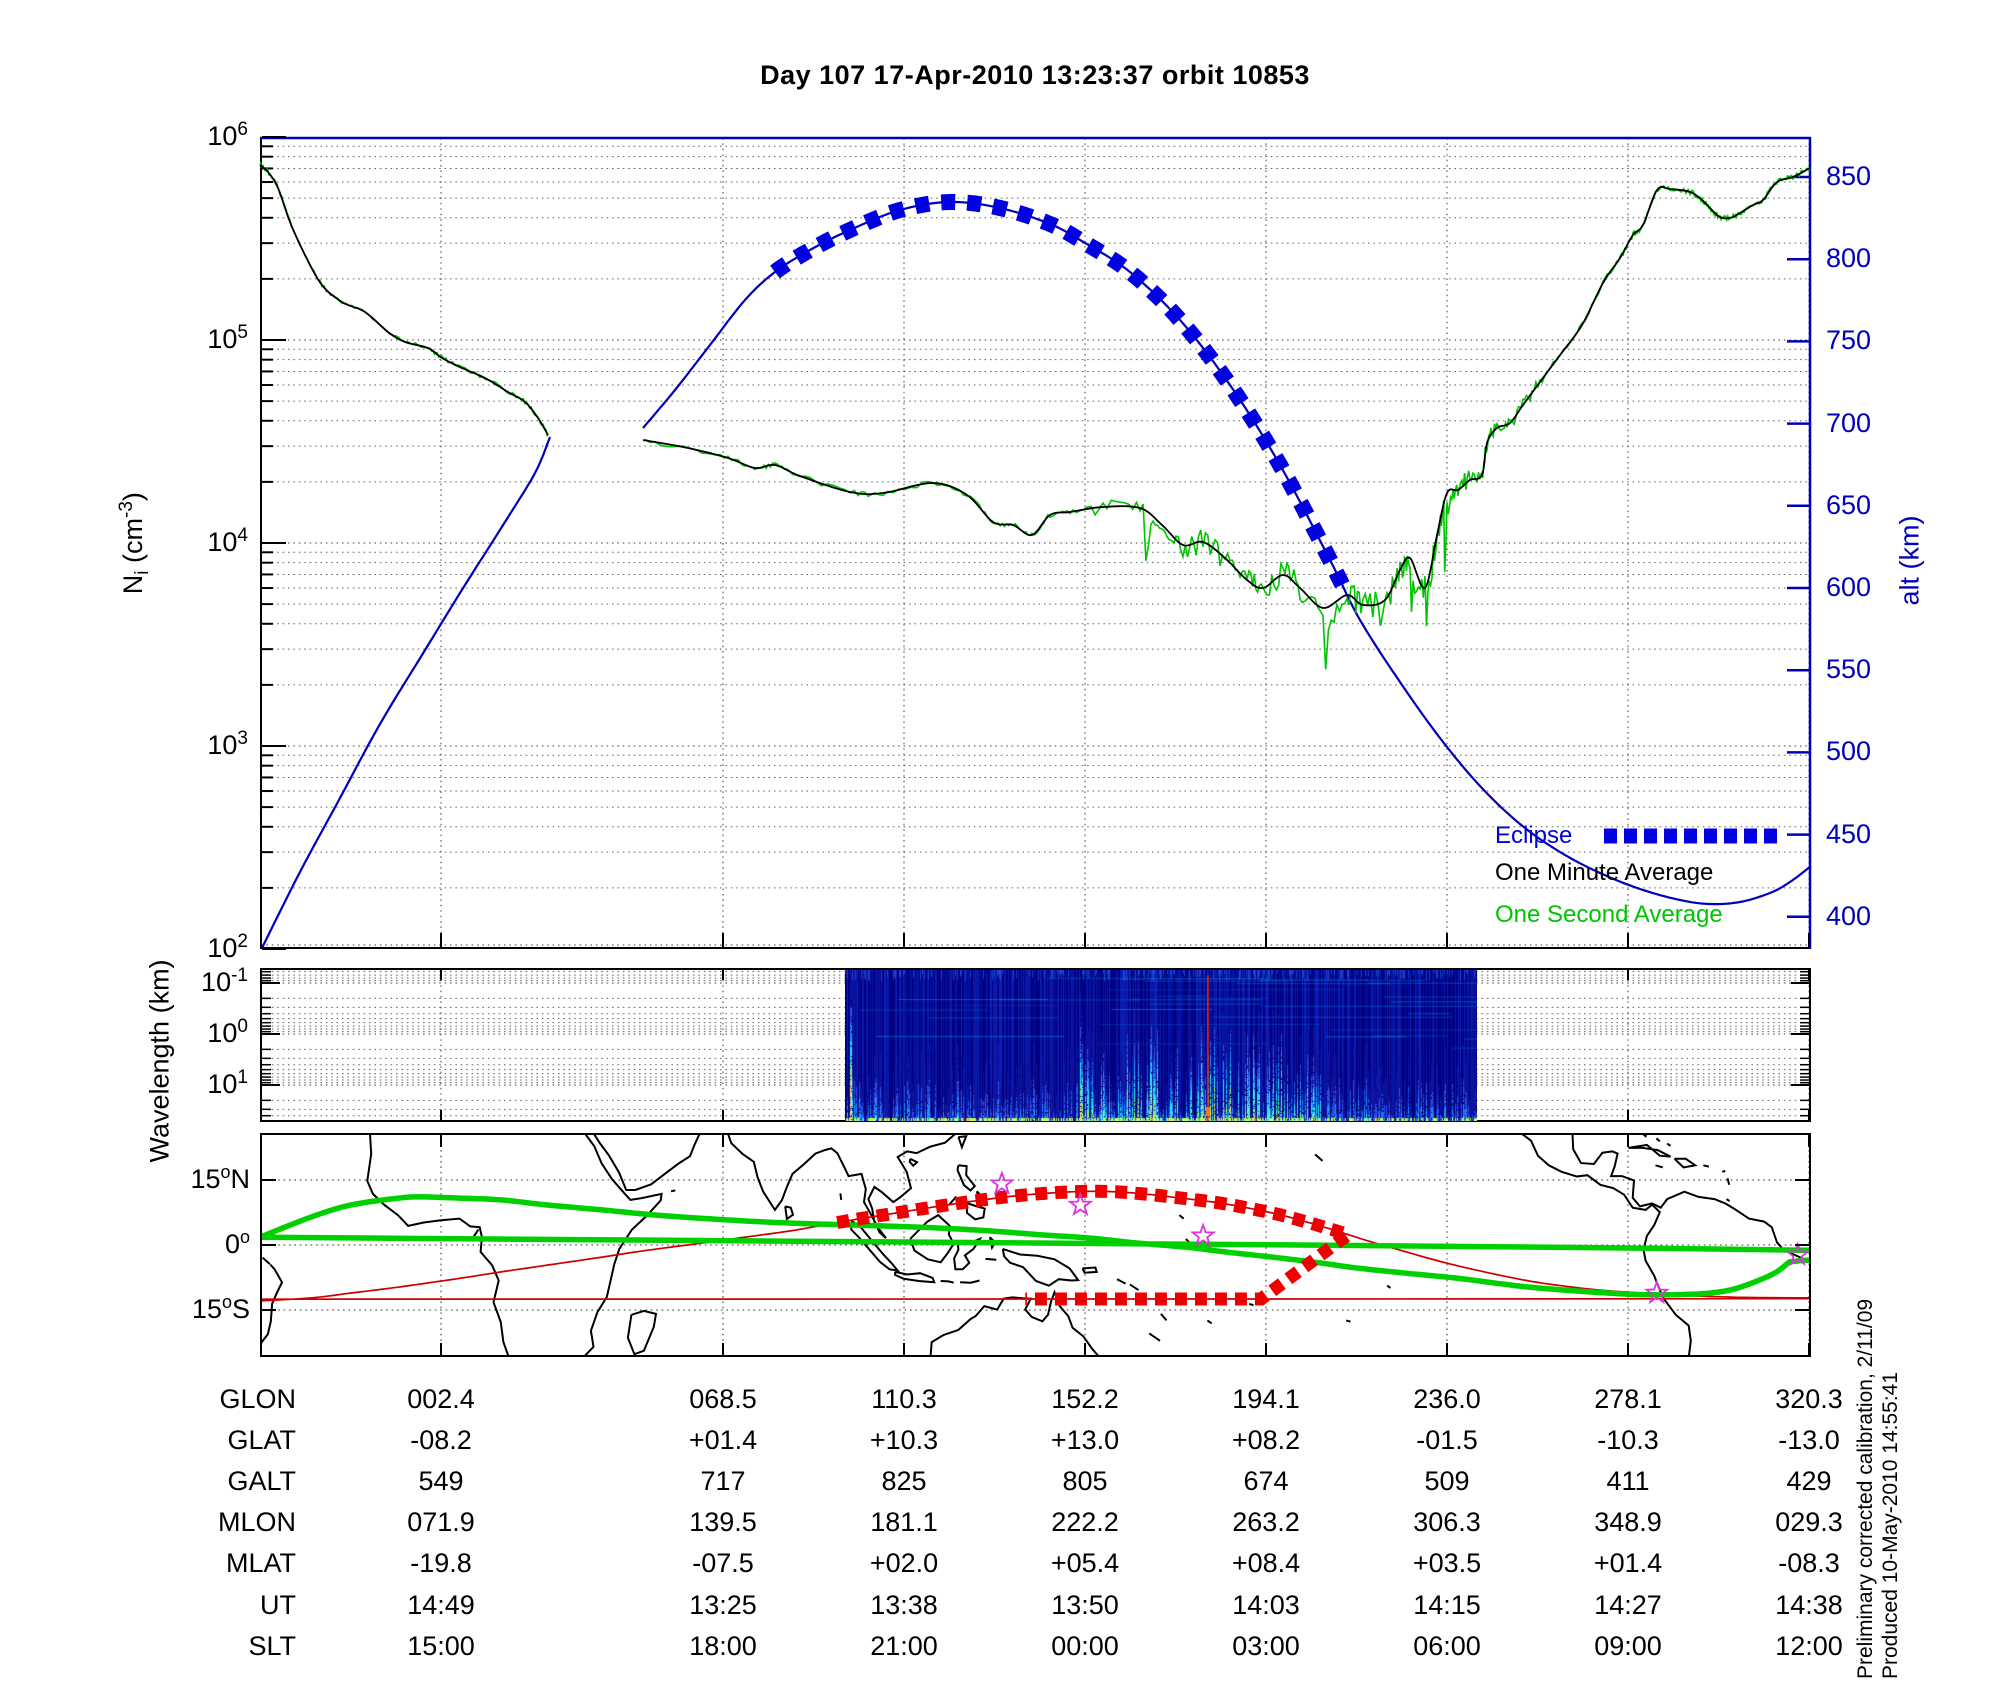 This screenshot has width=2000, height=1700. I want to click on table-cell-glon-0: 002.4, so click(441, 1399).